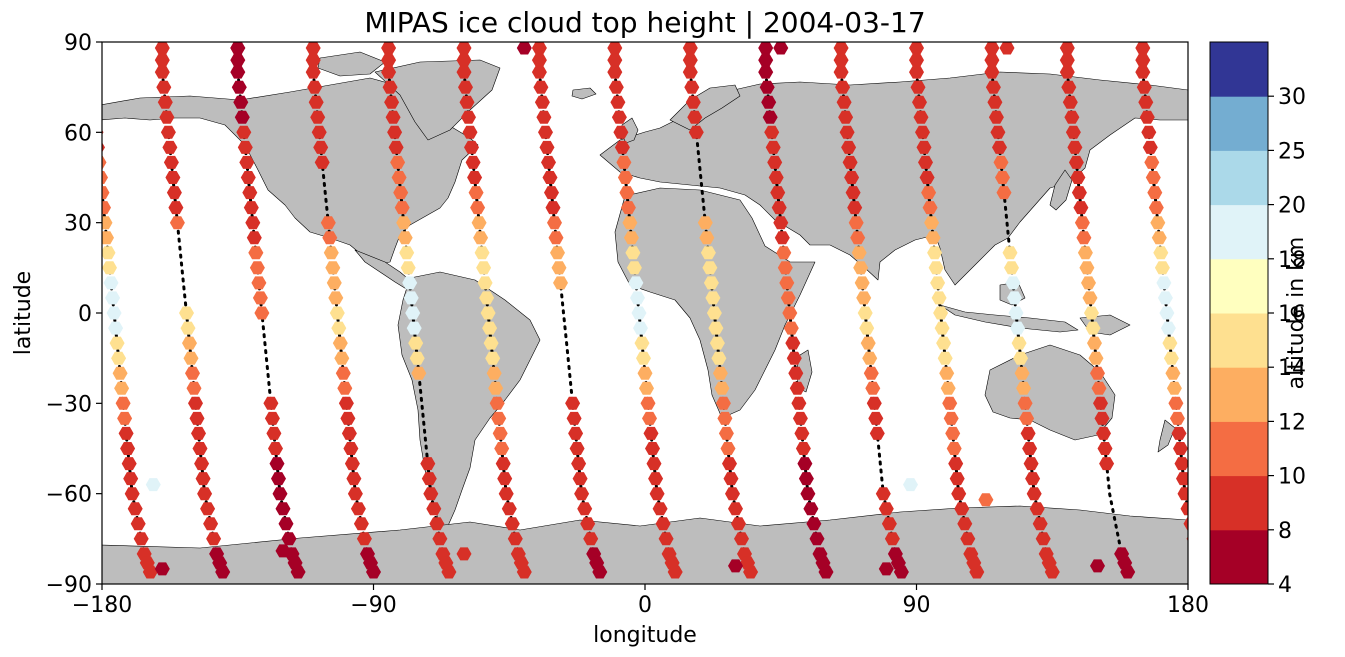  What do you see at coordinates (290, 171) in the screenshot?
I see `north-america` at bounding box center [290, 171].